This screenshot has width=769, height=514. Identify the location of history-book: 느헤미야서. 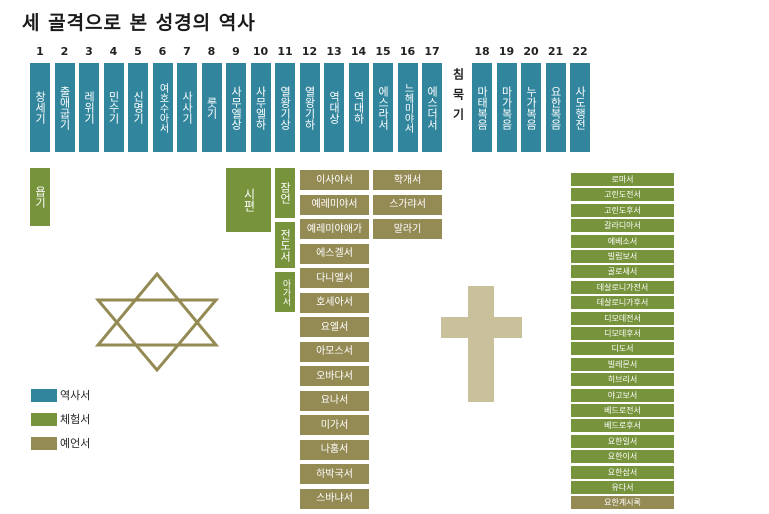
(407, 107).